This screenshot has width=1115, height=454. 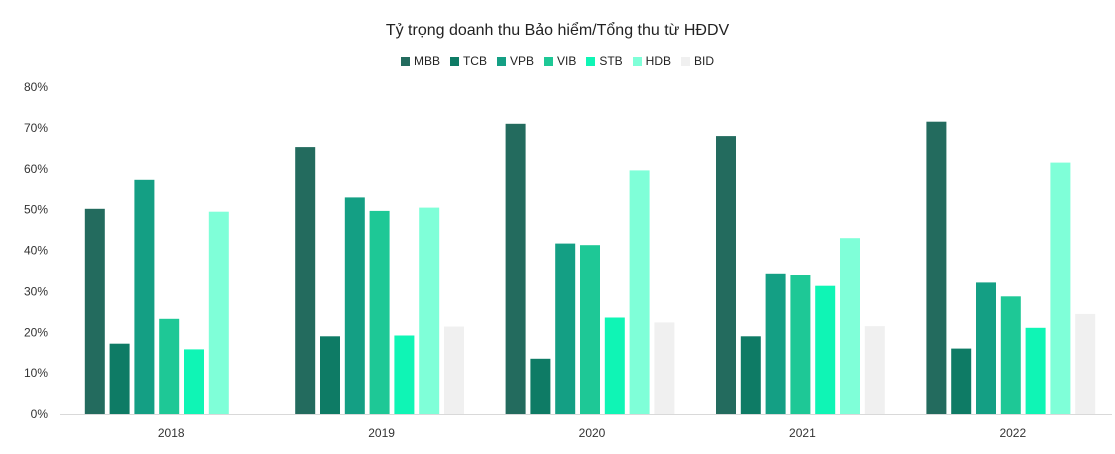 What do you see at coordinates (218, 312) in the screenshot?
I see `bar-hdb-2018` at bounding box center [218, 312].